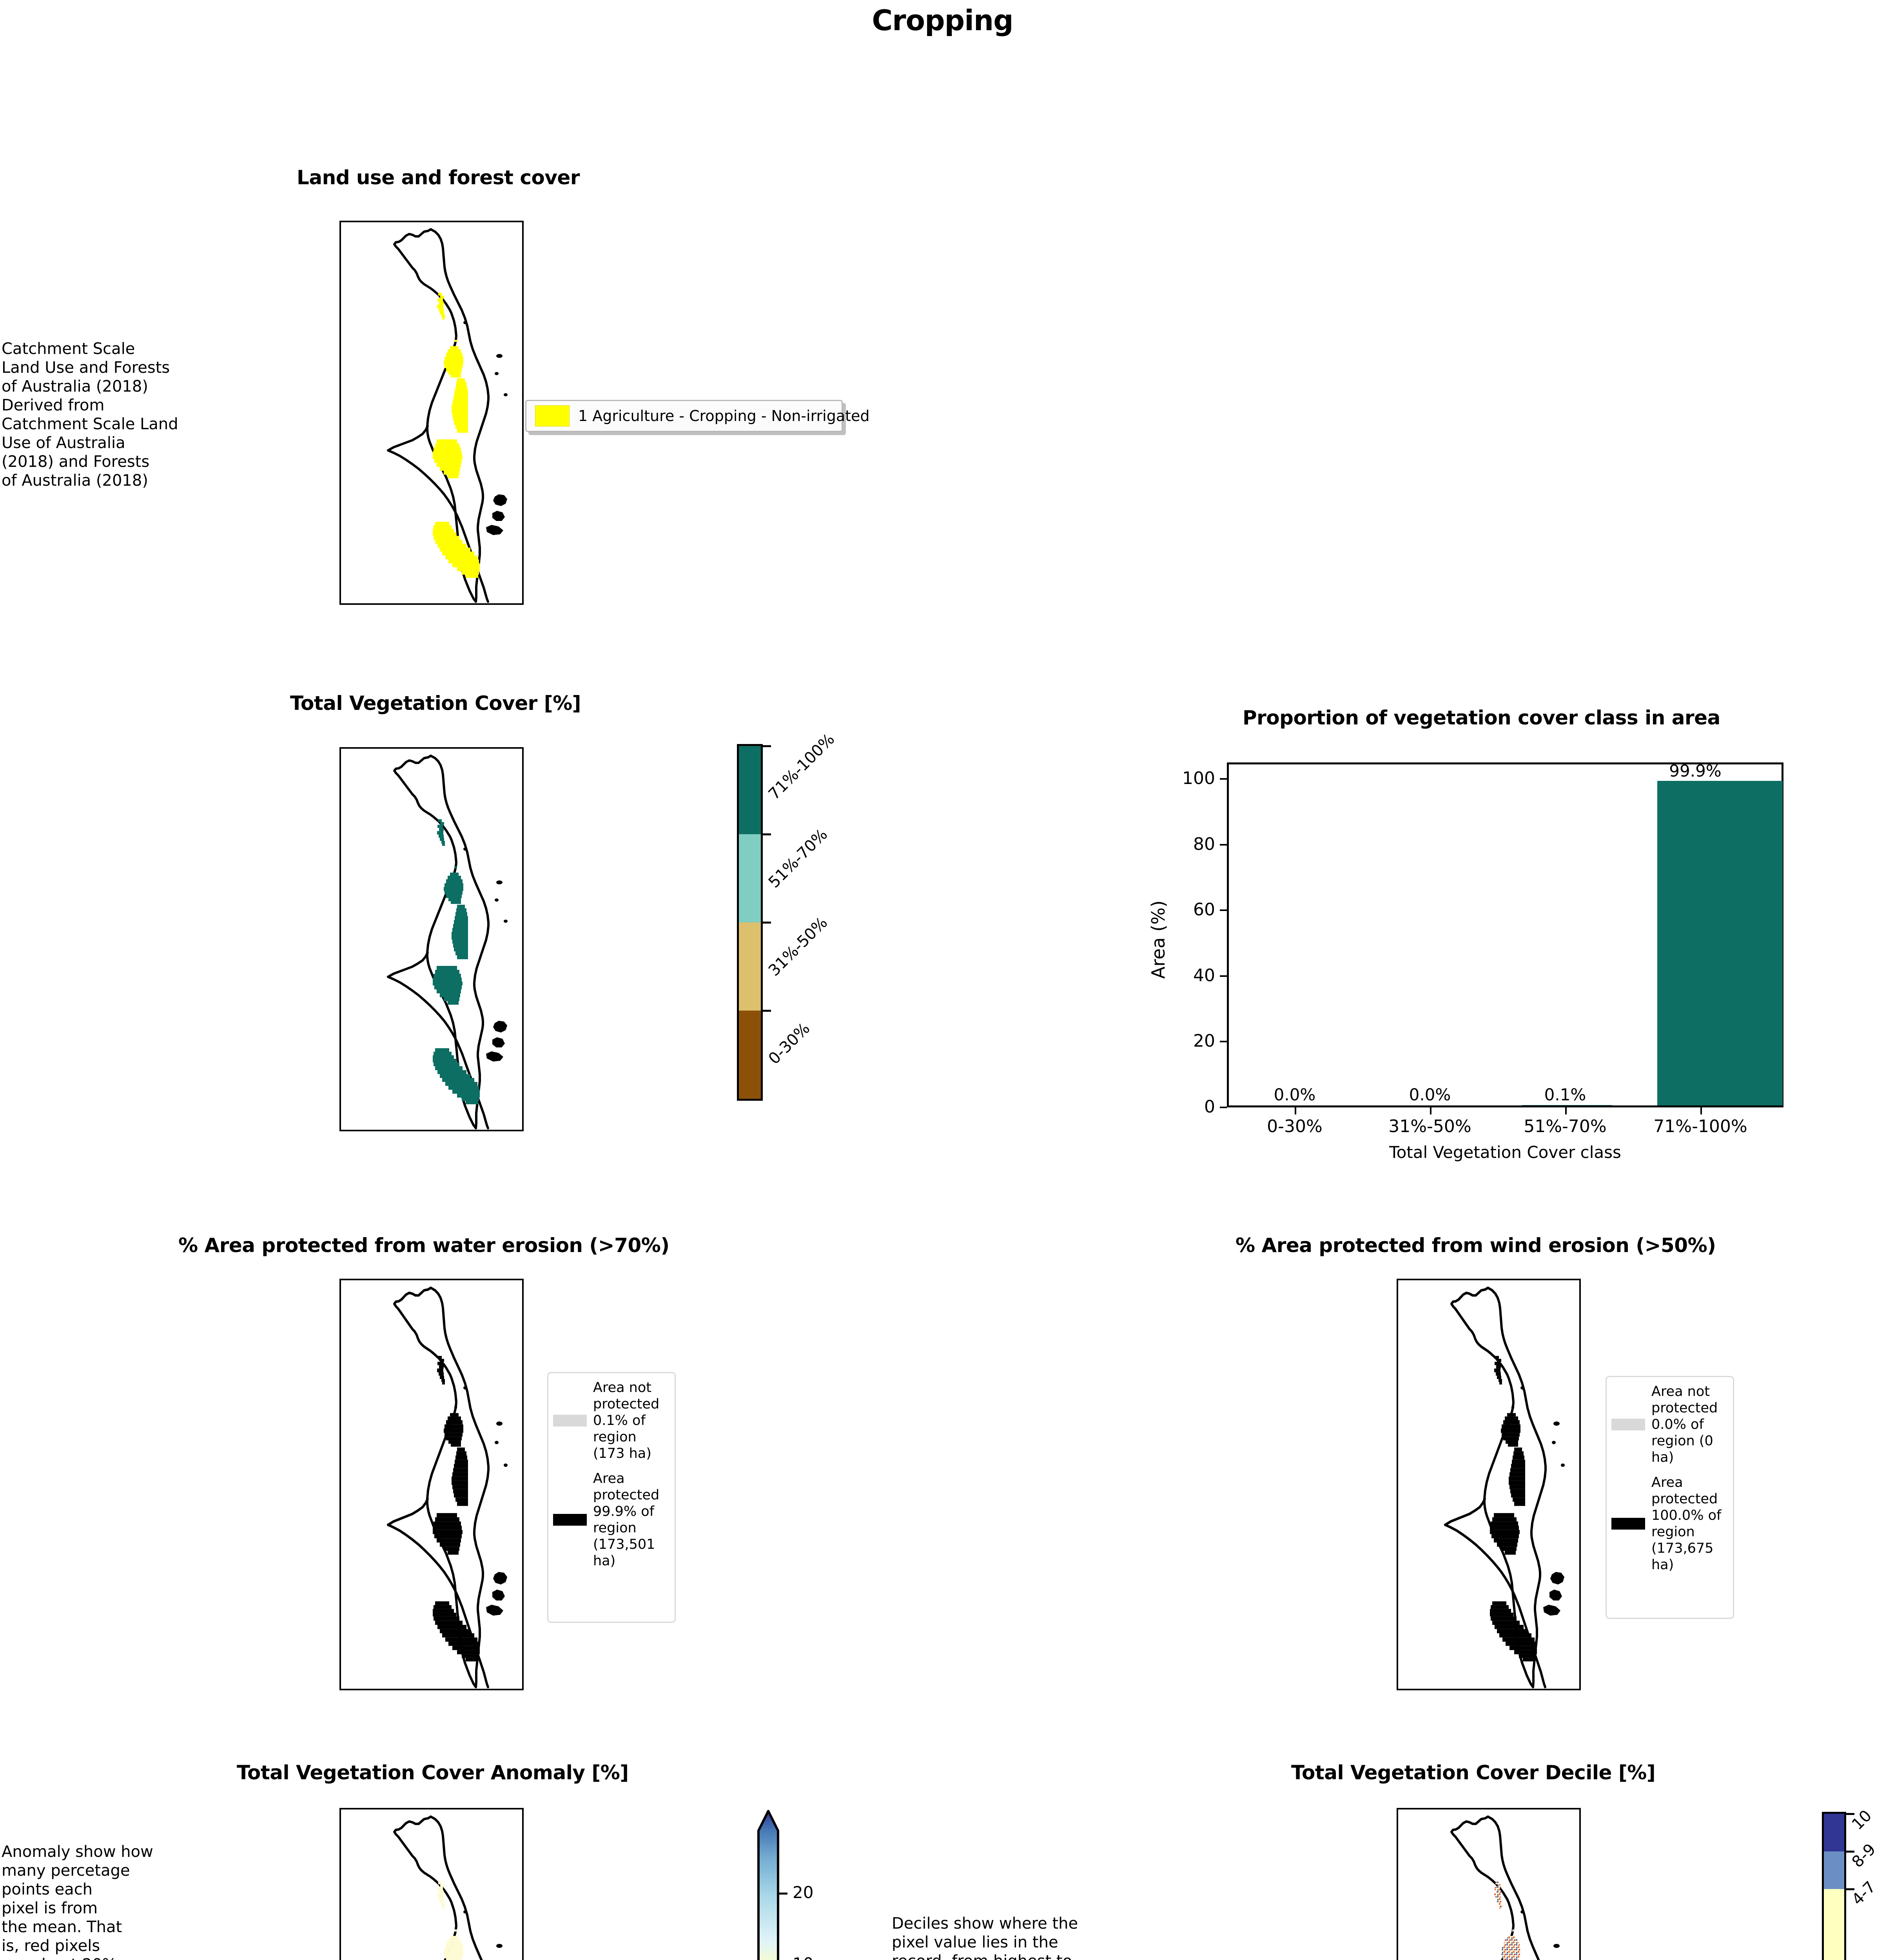  I want to click on x-axis-label: Total Vegetation Cover class, so click(1505, 1152).